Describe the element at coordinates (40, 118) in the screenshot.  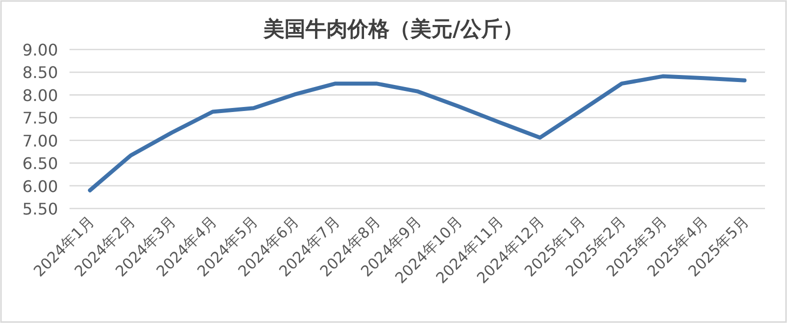
I see `y-tick-label: 7.50` at that location.